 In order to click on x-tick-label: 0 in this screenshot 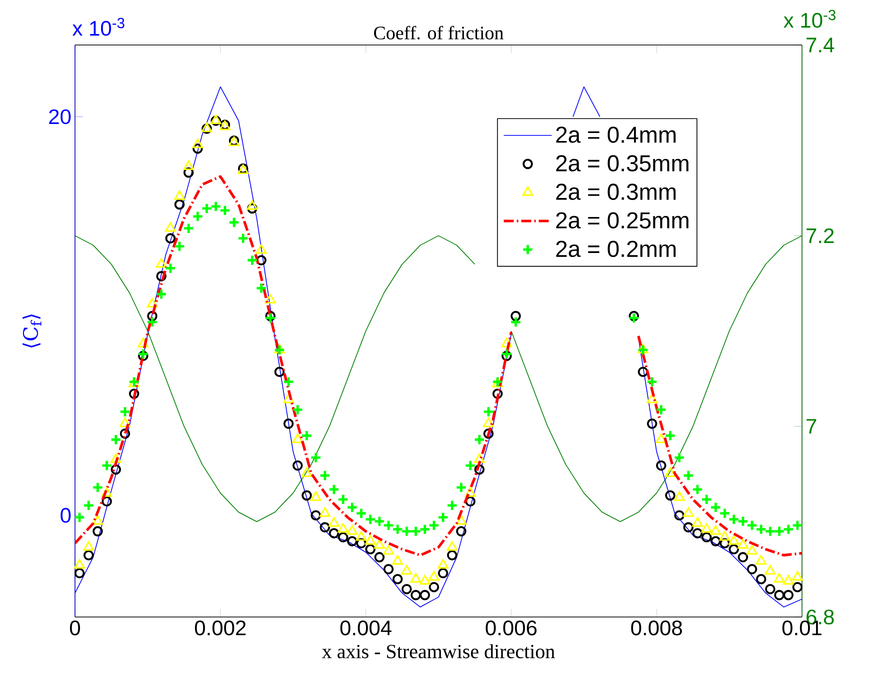, I will do `click(75, 628)`.